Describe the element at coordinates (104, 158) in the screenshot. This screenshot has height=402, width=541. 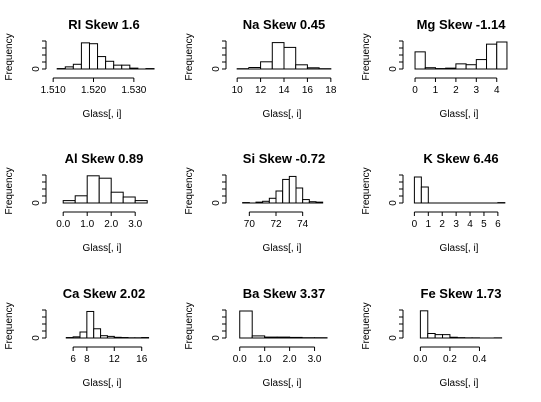
I see `panel-title: Al Skew 0.89` at that location.